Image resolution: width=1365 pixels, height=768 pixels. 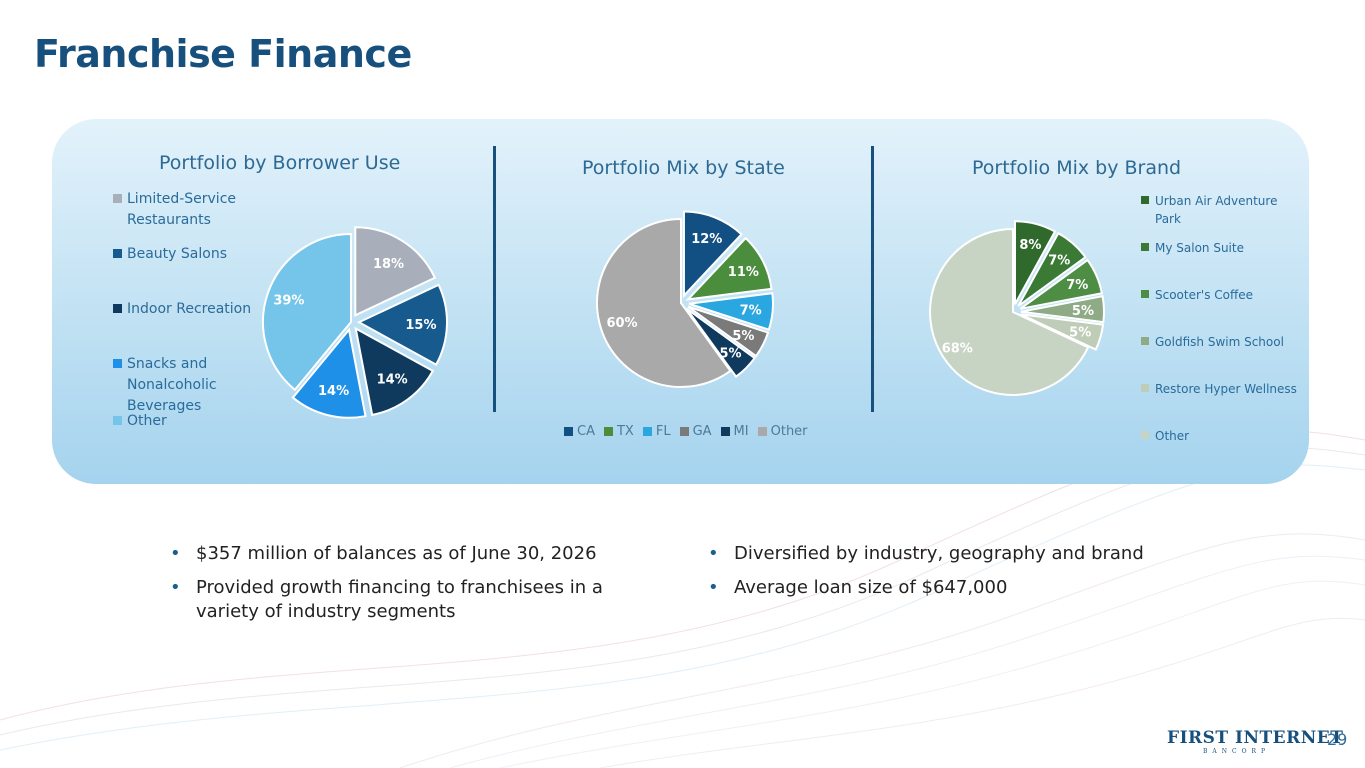 What do you see at coordinates (1226, 389) in the screenshot?
I see `legend-label: Restore Hyper Wellness` at bounding box center [1226, 389].